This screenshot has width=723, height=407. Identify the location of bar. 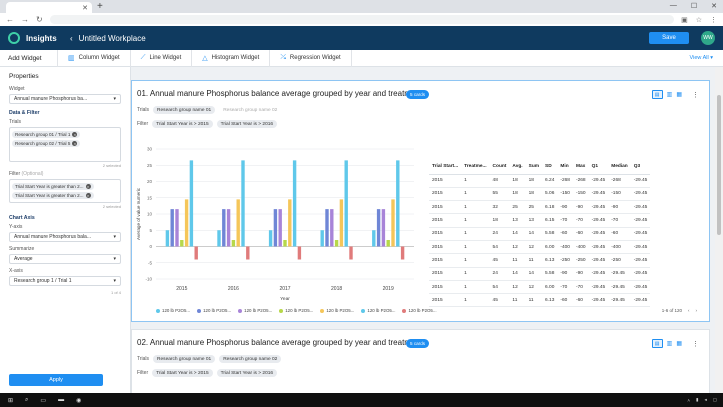
(275, 228).